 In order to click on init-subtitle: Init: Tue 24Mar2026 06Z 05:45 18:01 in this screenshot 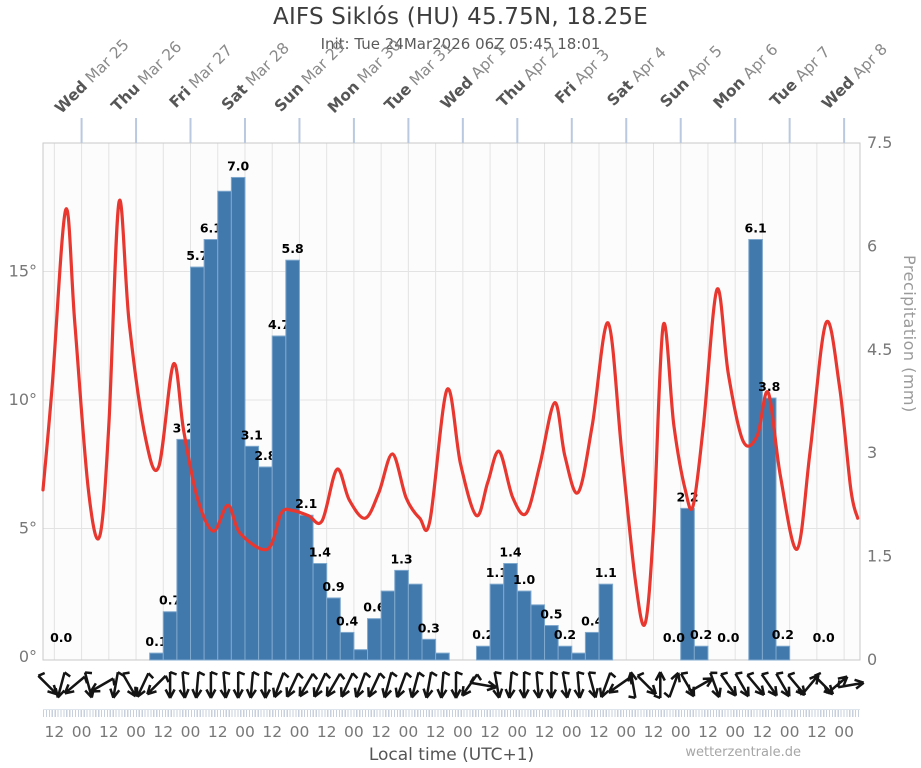, I will do `click(460, 44)`.